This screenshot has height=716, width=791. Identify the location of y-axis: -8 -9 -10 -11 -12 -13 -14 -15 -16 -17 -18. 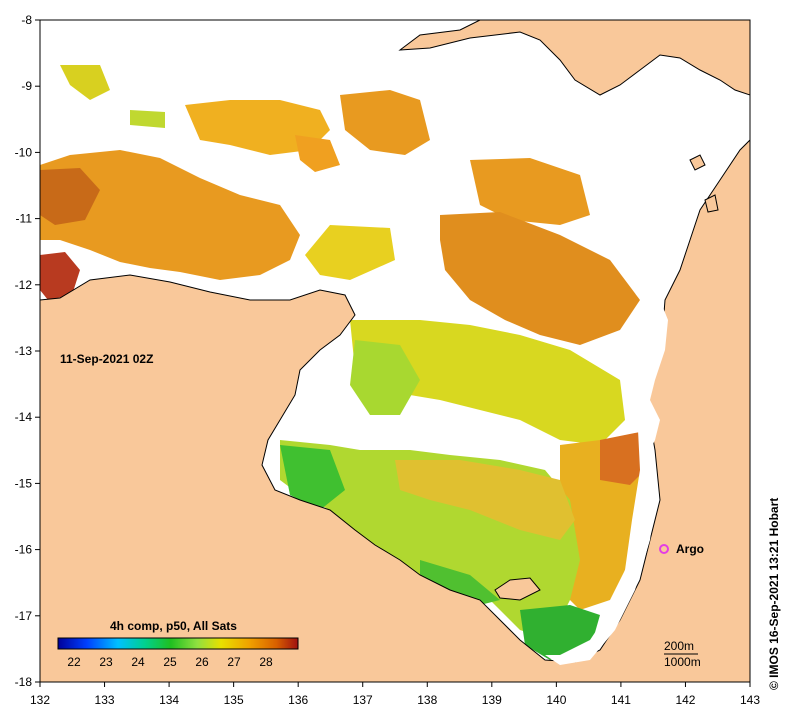
(27, 351).